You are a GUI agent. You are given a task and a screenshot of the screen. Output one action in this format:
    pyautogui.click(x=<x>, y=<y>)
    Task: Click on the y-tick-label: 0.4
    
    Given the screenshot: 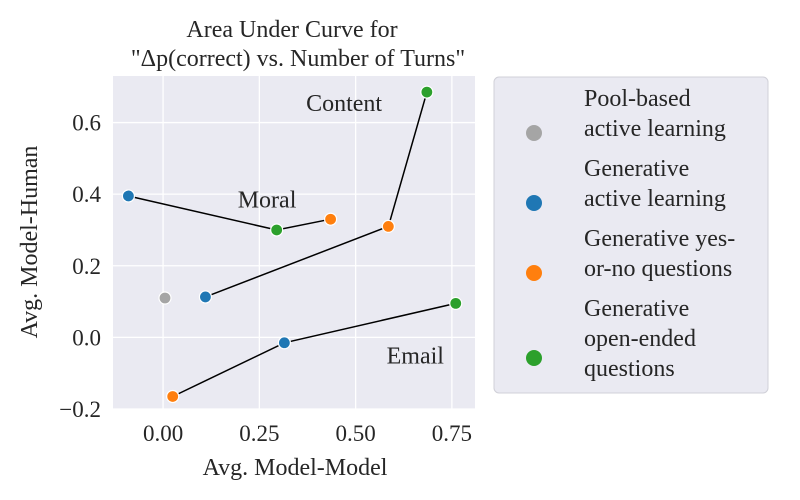 What is the action you would take?
    pyautogui.click(x=86, y=194)
    